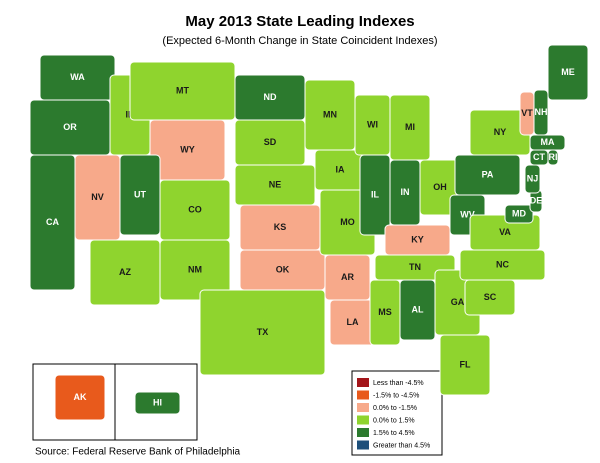 The width and height of the screenshot is (600, 463). Describe the element at coordinates (405, 192) in the screenshot. I see `state-label: IN` at that location.